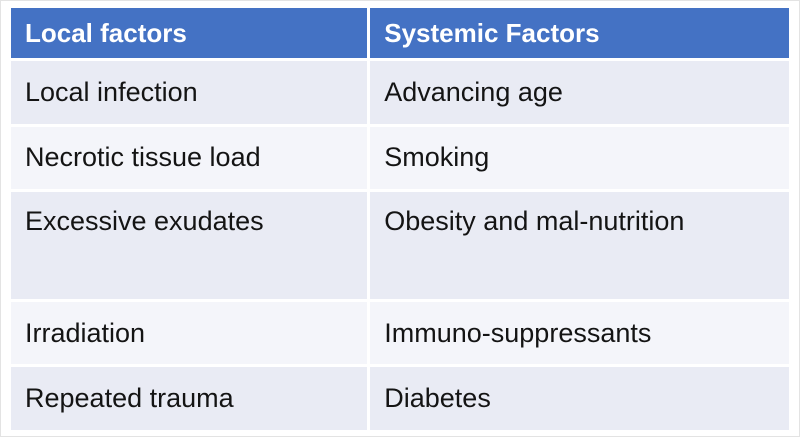 The width and height of the screenshot is (800, 437). What do you see at coordinates (189, 92) in the screenshot?
I see `cell-local-factor: Local infection` at bounding box center [189, 92].